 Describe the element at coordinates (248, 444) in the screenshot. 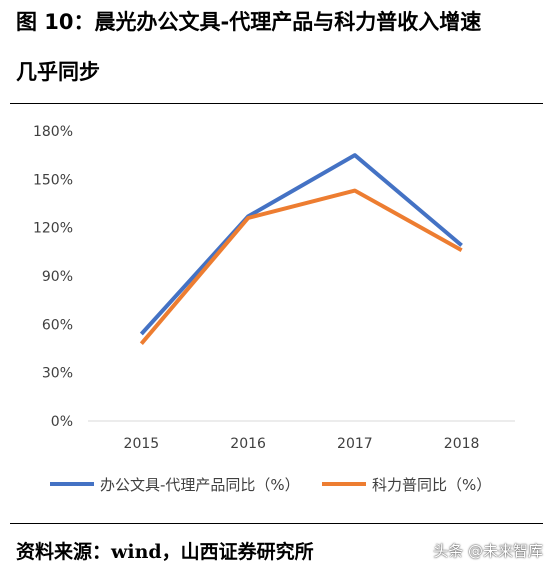

I see `x-tick-label: 2016` at that location.